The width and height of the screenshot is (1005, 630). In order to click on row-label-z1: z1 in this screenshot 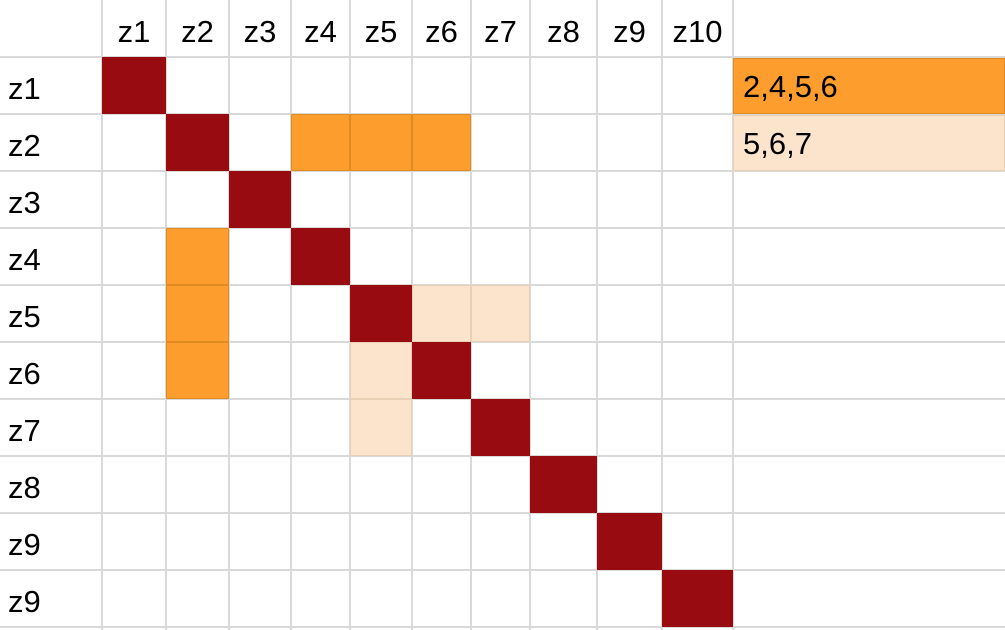, I will do `click(24, 88)`.